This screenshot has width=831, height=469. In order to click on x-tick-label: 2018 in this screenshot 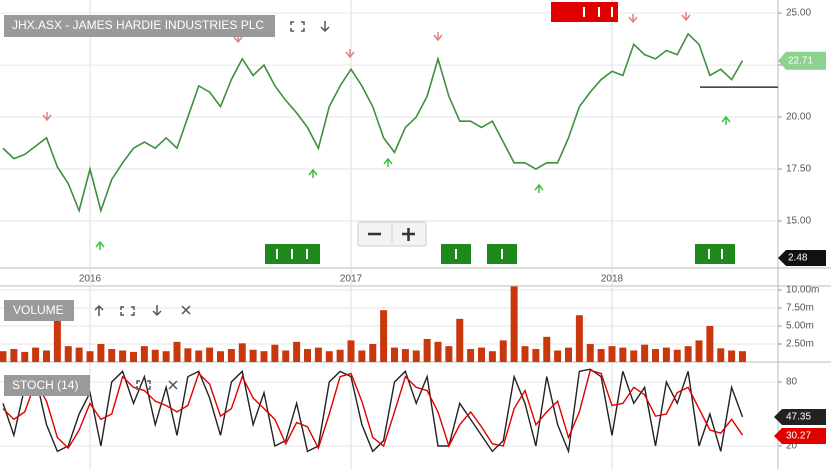, I will do `click(612, 279)`.